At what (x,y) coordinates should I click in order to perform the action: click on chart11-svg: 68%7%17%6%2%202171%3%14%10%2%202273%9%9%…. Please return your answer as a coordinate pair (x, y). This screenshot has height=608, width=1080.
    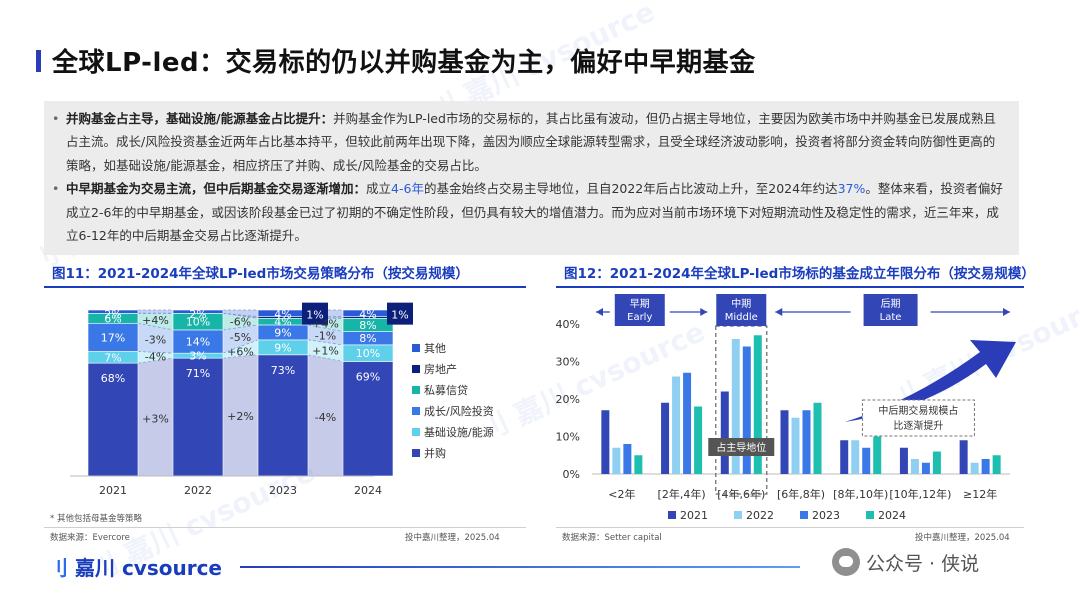
    Looking at the image, I should click on (282, 399).